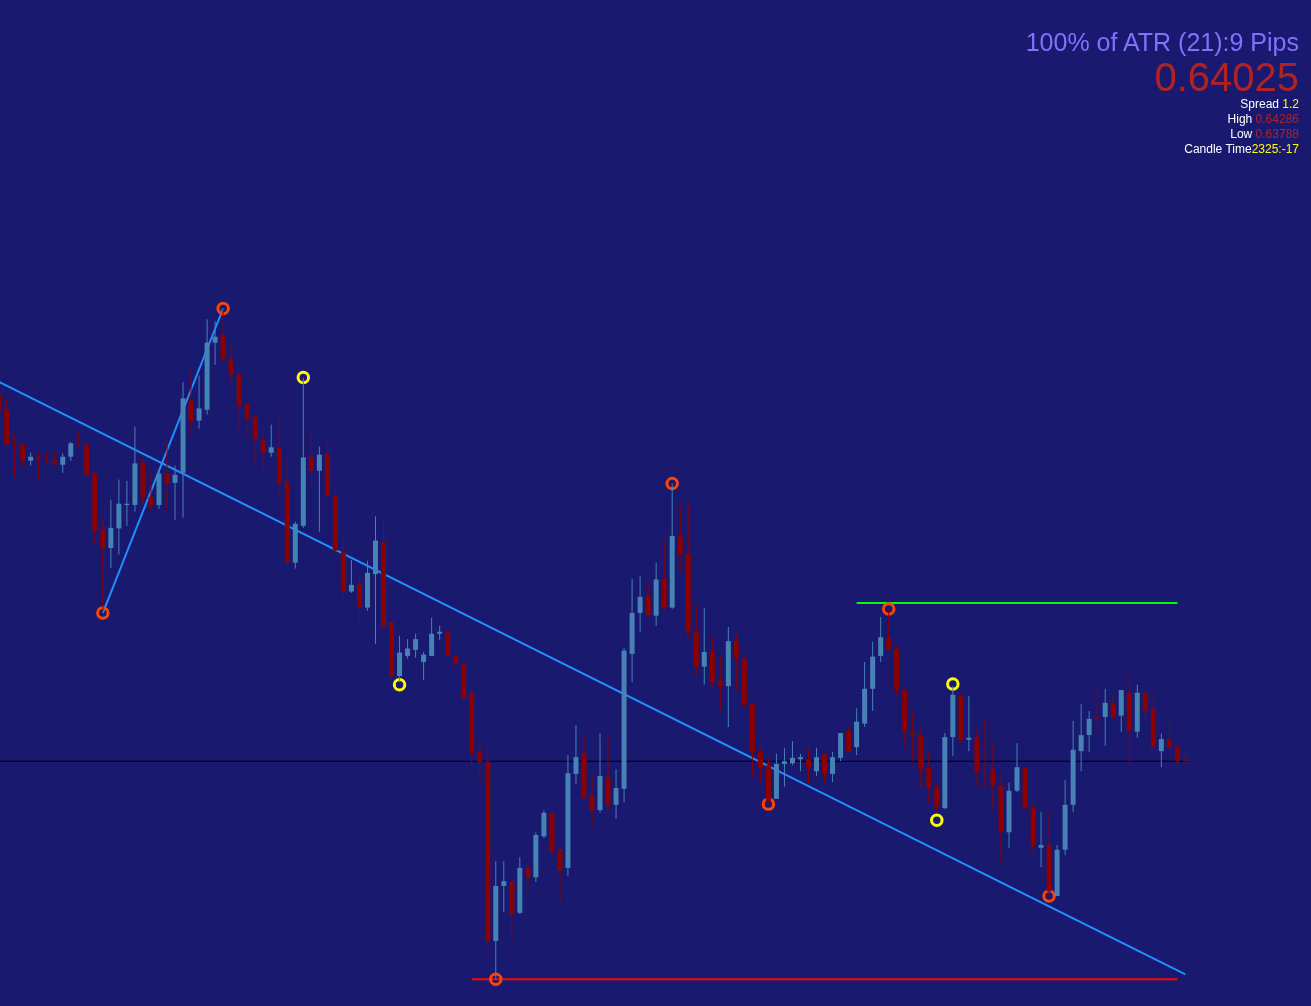  Describe the element at coordinates (1162, 42) in the screenshot. I see `text: 100% of ATR (21):9 Pips` at that location.